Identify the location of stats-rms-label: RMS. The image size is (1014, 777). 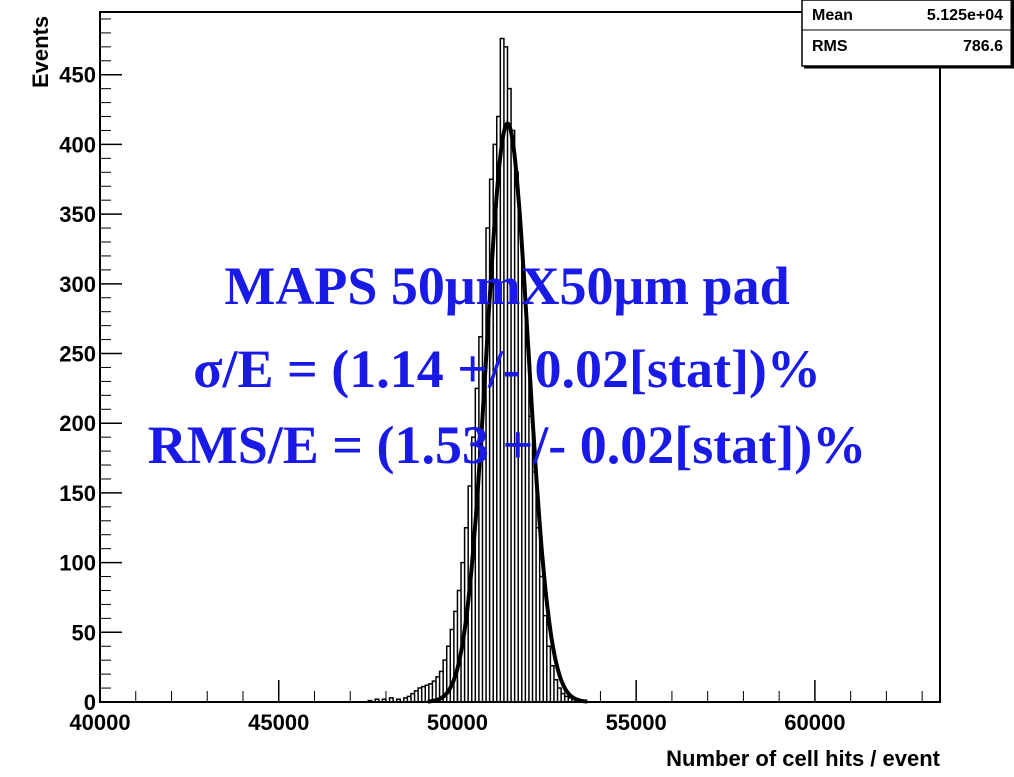
(830, 46).